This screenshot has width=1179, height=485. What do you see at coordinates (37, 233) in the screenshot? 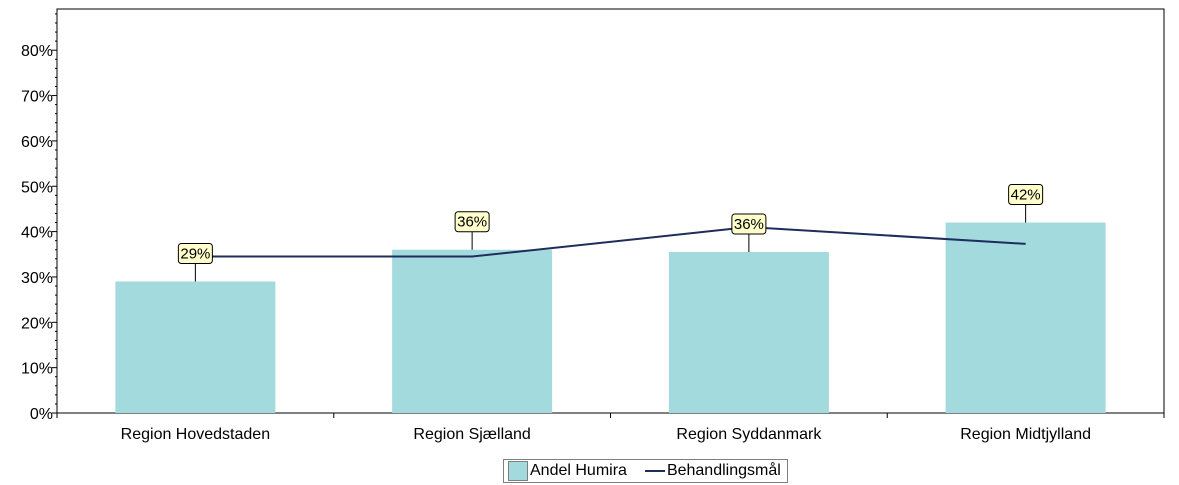
I see `y-tick-label: 40%` at bounding box center [37, 233].